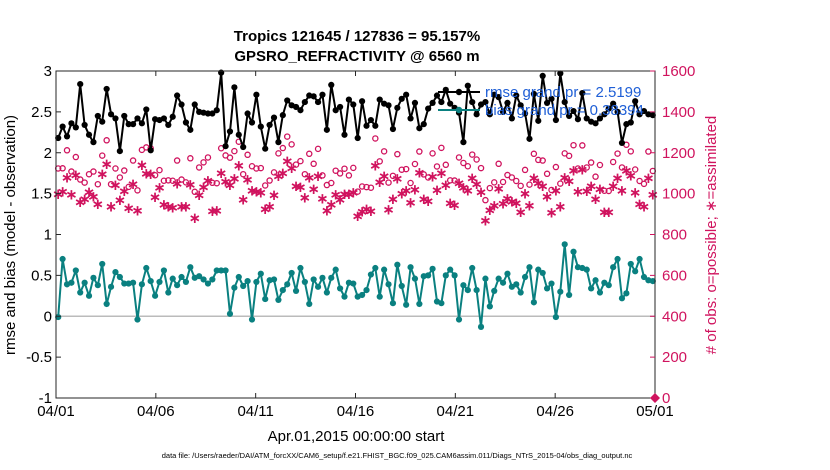 This screenshot has height=470, width=830. What do you see at coordinates (678, 194) in the screenshot?
I see `y-tick-label-right: 1000` at bounding box center [678, 194].